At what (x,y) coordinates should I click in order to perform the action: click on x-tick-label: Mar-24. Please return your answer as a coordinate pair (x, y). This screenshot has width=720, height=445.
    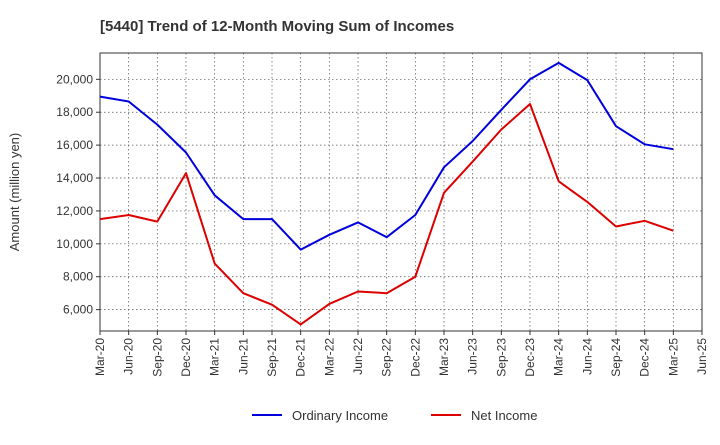
    Looking at the image, I should click on (559, 357).